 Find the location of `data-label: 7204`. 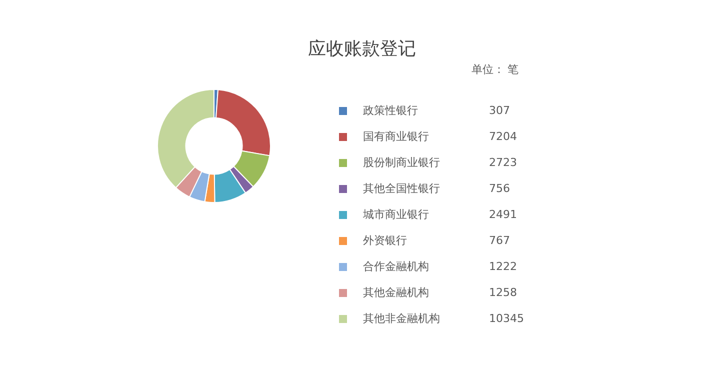

data-label: 7204 is located at coordinates (503, 136).